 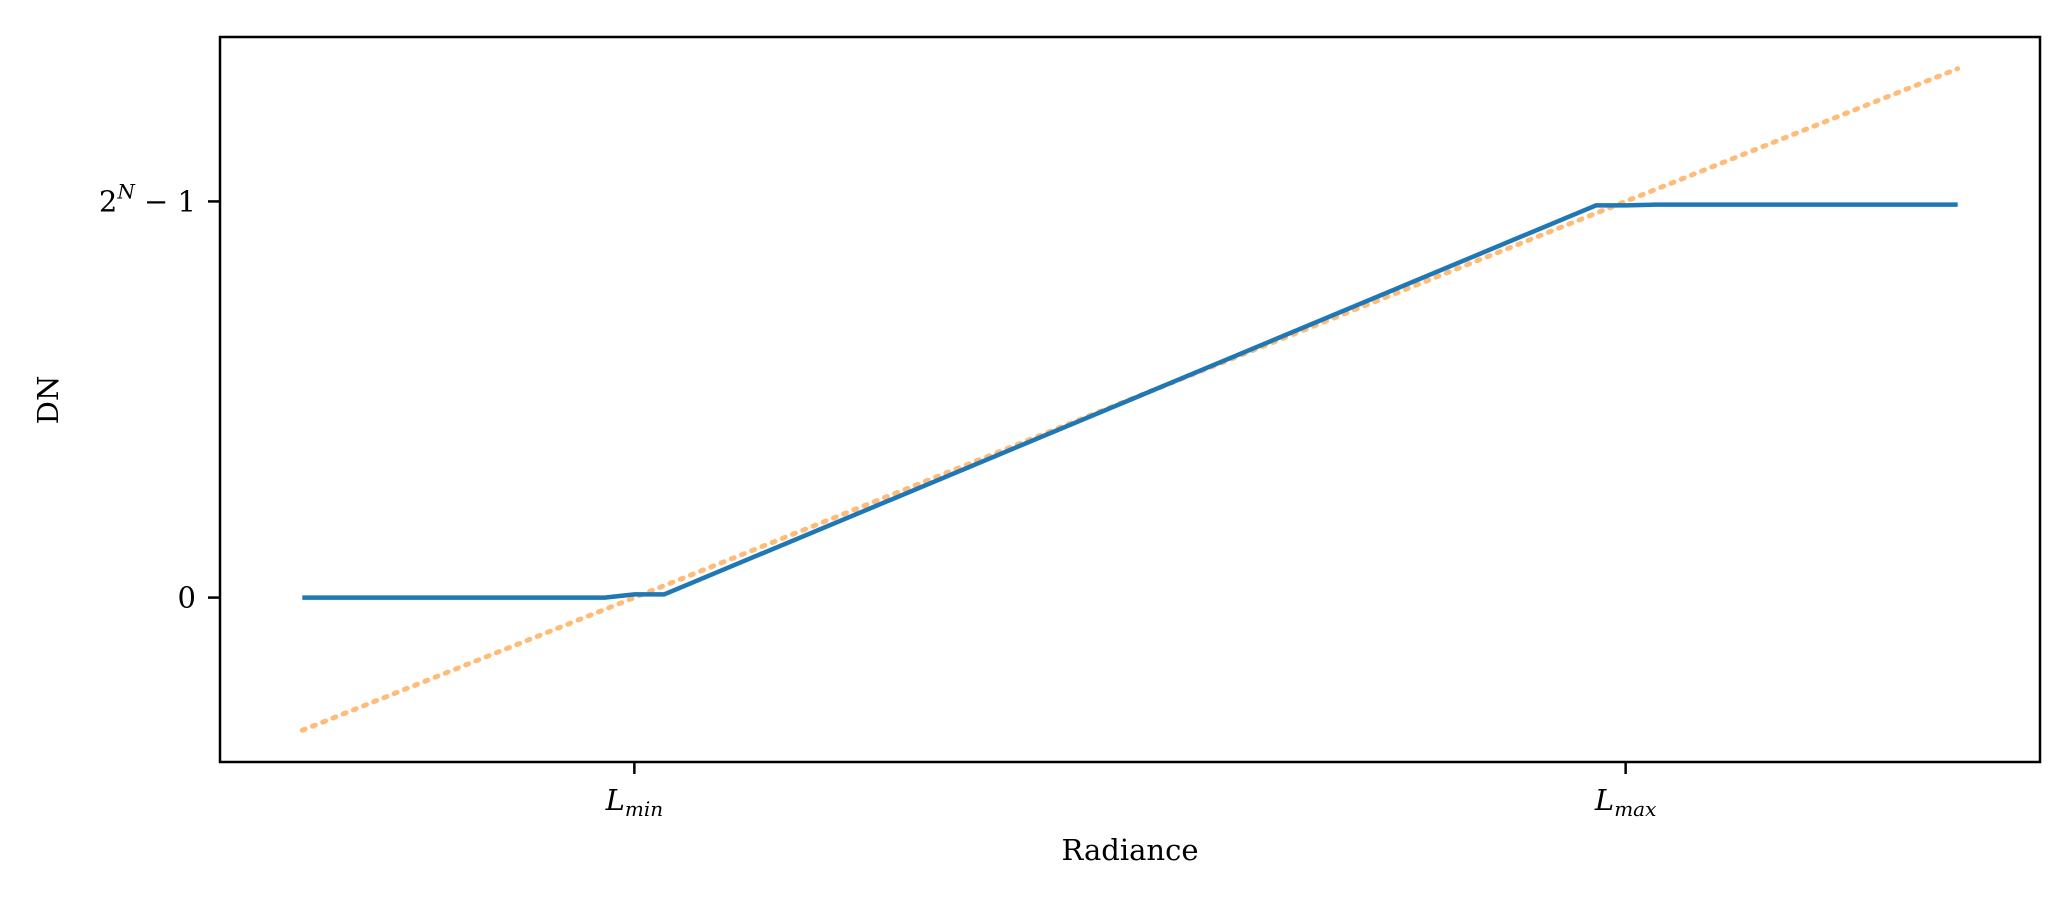 What do you see at coordinates (634, 802) in the screenshot?
I see `x-tick-label-min: Lmin` at bounding box center [634, 802].